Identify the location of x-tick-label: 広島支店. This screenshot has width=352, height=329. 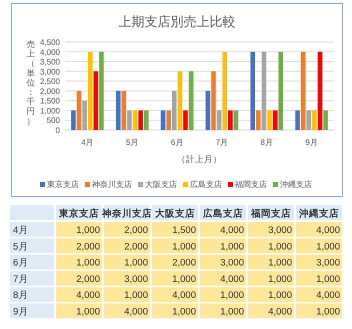
(222, 214).